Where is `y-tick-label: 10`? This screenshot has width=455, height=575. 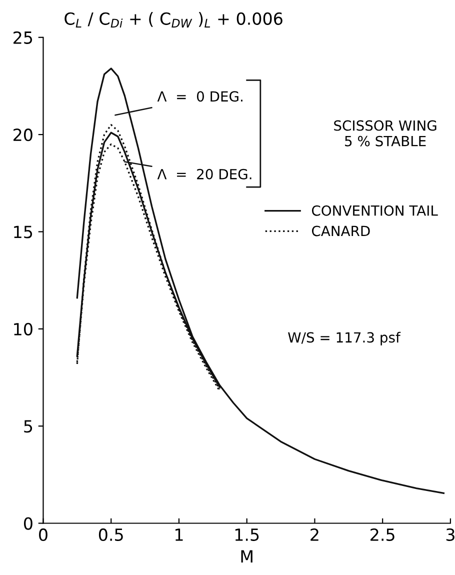
y-tick-label: 10 is located at coordinates (23, 329).